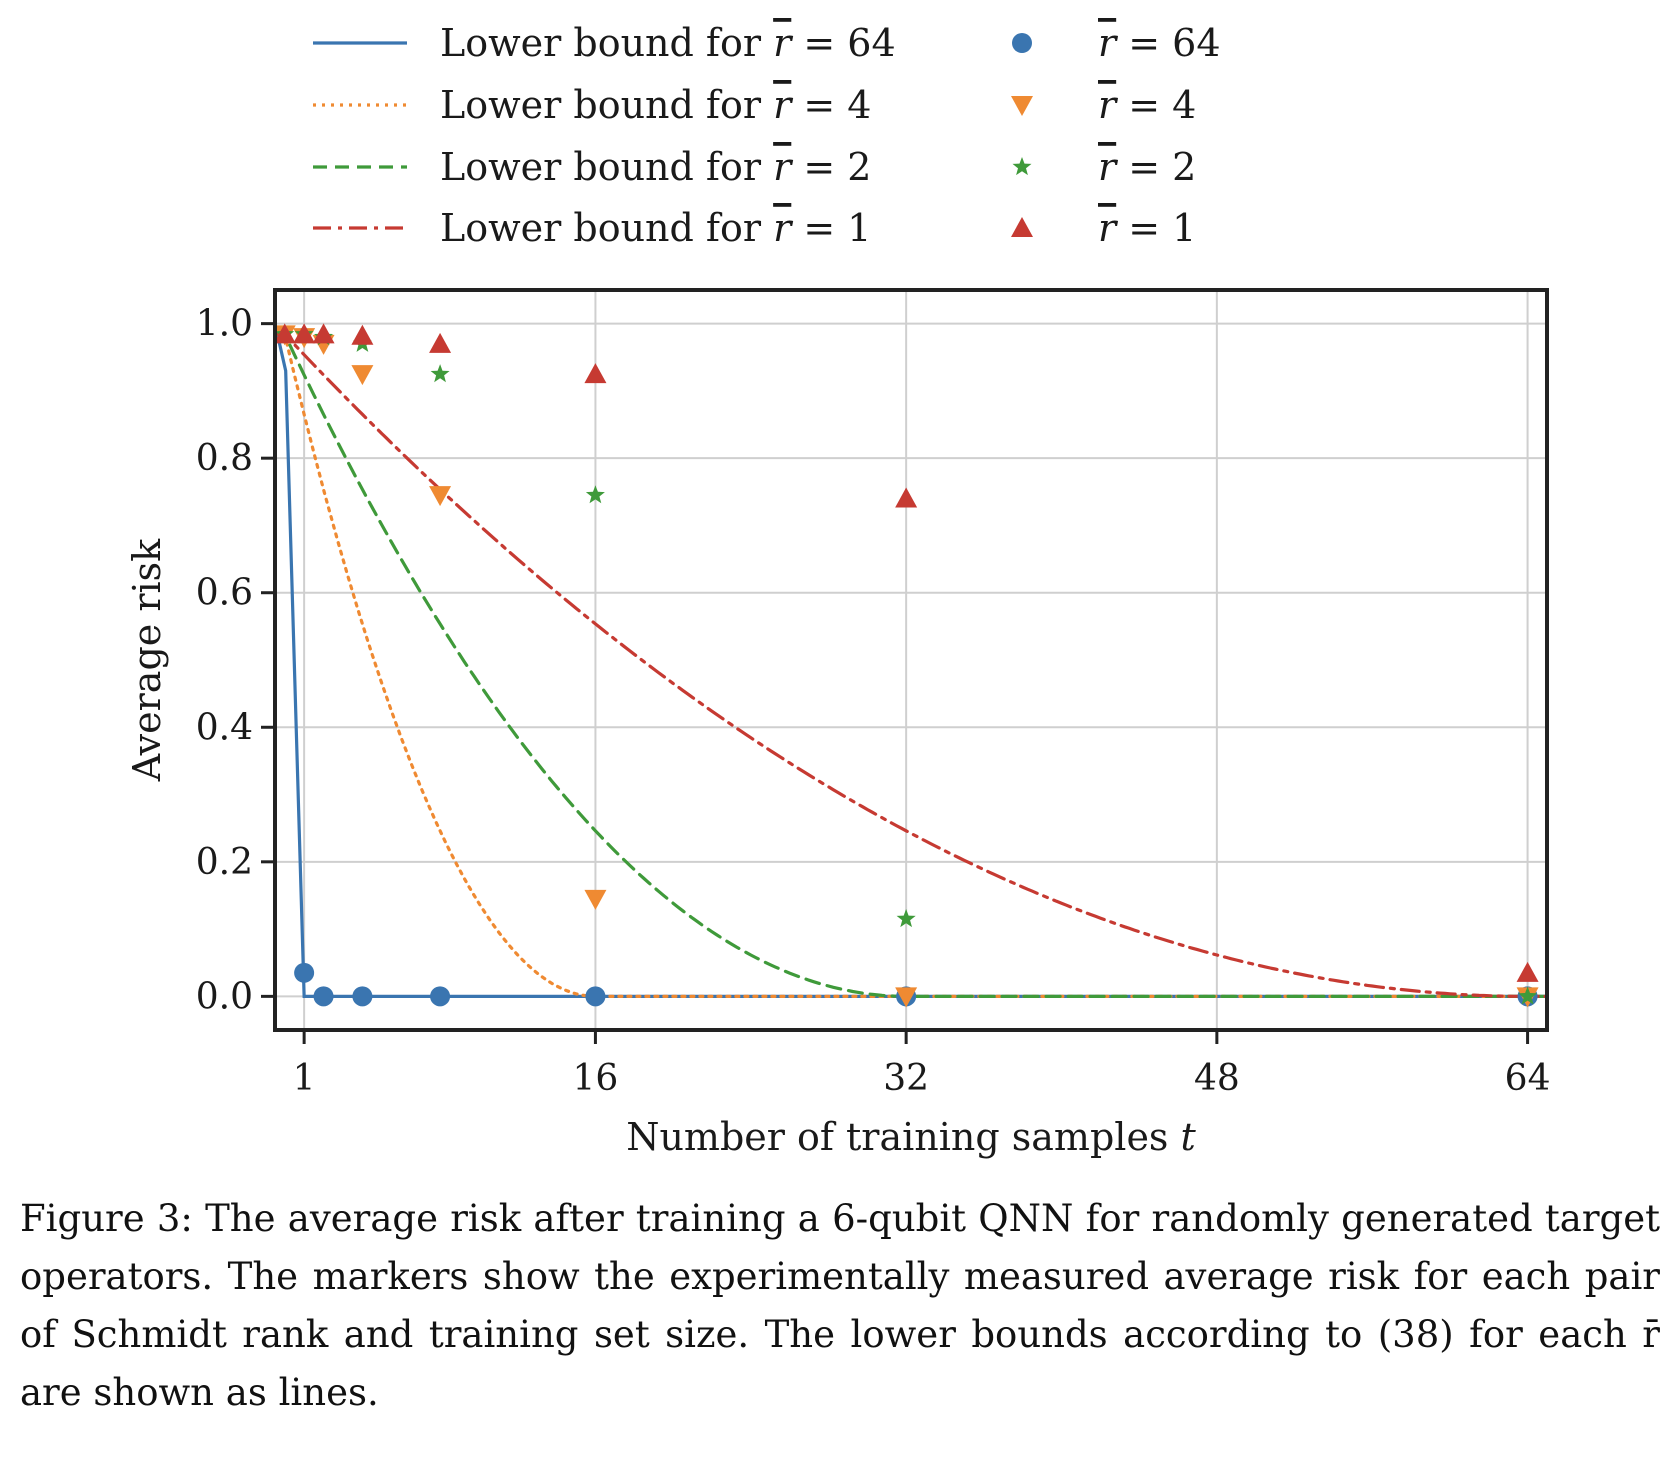 This screenshot has width=1674, height=1458. What do you see at coordinates (906, 1078) in the screenshot?
I see `x-tick-label: 32` at bounding box center [906, 1078].